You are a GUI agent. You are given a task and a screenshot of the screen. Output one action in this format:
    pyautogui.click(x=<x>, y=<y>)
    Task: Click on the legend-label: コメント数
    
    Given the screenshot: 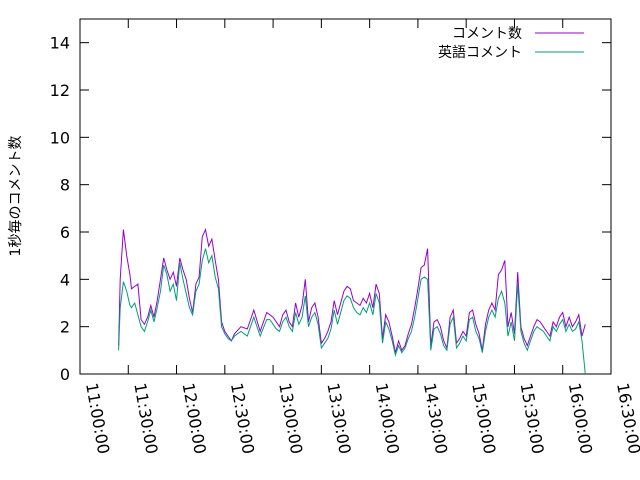 What is the action you would take?
    pyautogui.click(x=487, y=34)
    